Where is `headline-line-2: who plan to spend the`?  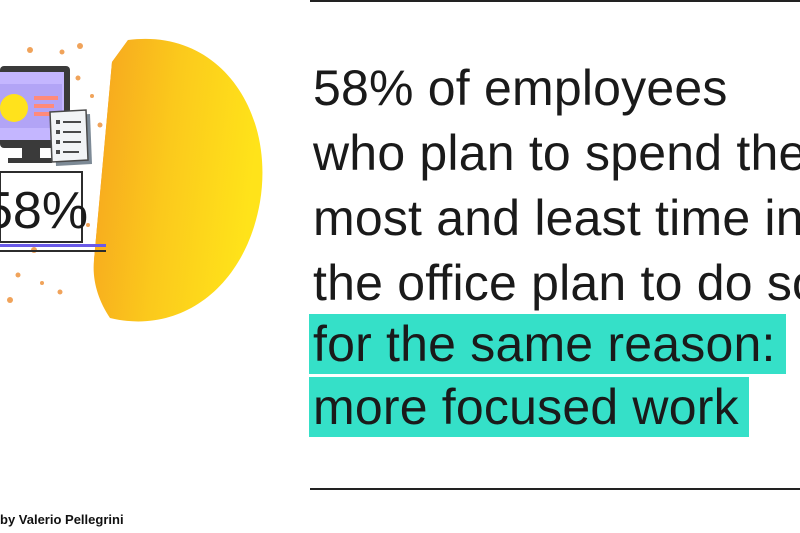
headline-line-2: who plan to spend the is located at coordinates (556, 153).